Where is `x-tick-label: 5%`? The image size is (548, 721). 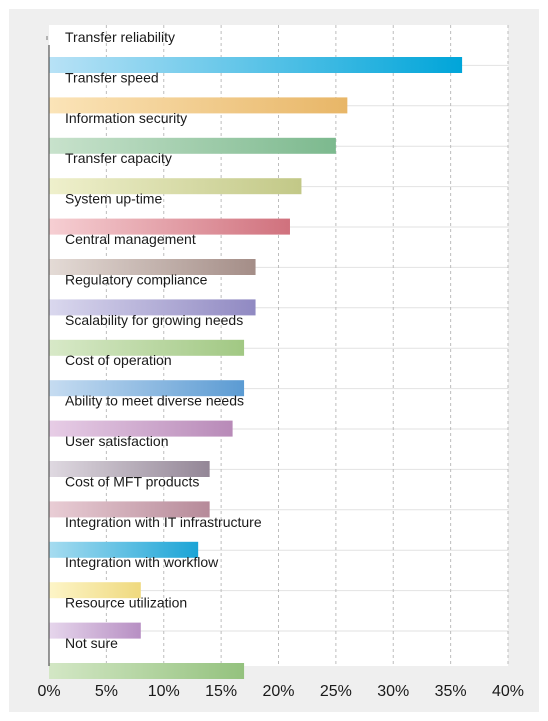
x-tick-label: 5% is located at coordinates (106, 691).